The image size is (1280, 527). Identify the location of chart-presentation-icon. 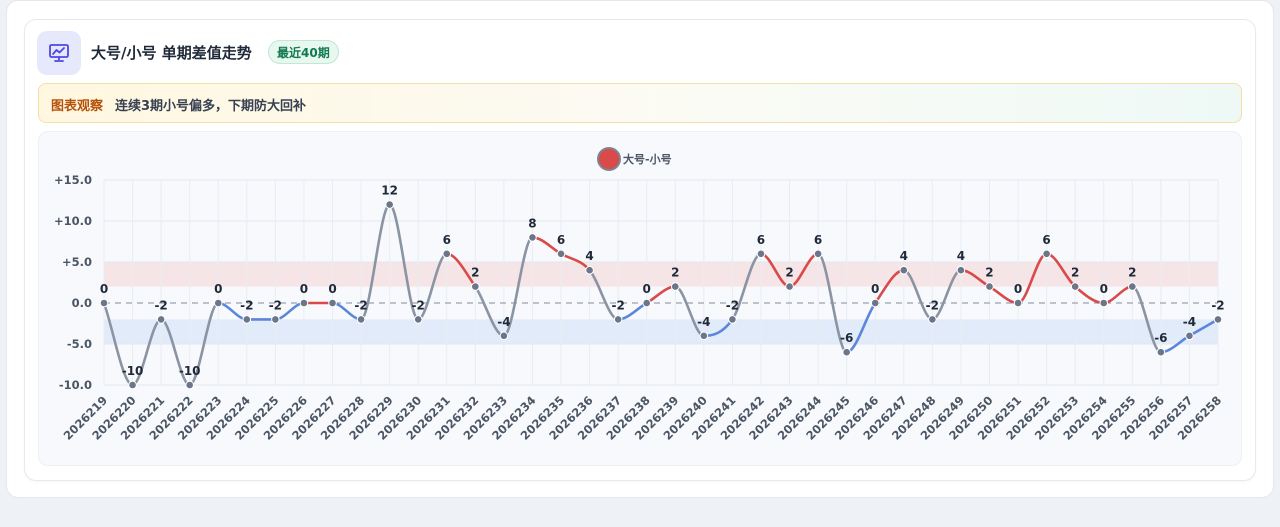
(59, 53).